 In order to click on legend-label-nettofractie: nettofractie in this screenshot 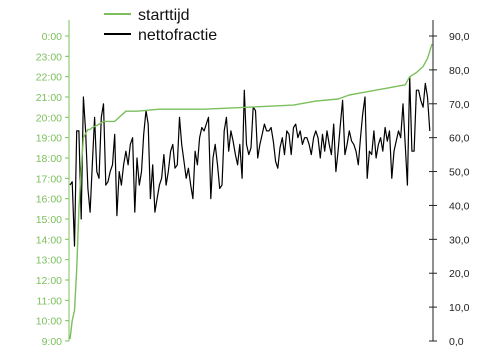, I will do `click(177, 35)`.